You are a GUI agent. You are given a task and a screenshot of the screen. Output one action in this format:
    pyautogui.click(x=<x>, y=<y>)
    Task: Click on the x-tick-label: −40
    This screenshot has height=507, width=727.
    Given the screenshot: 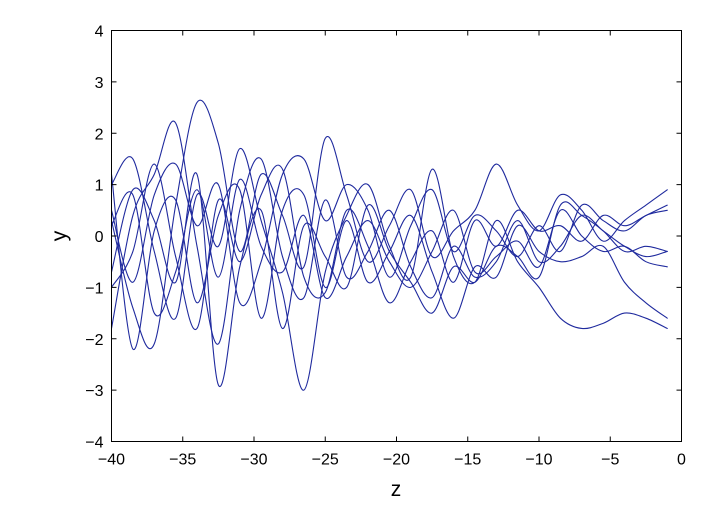 What is the action you would take?
    pyautogui.click(x=111, y=460)
    